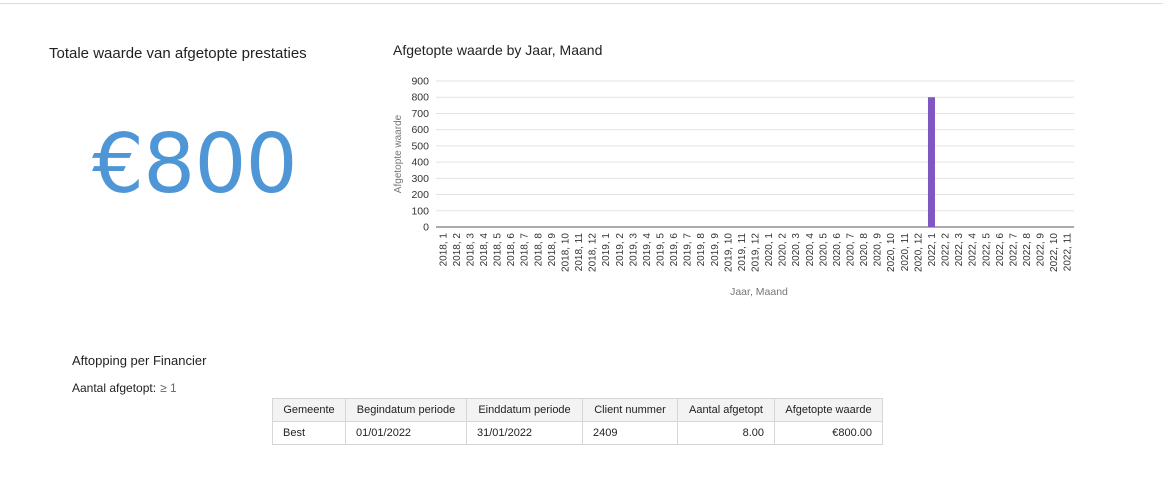  What do you see at coordinates (420, 82) in the screenshot?
I see `y-tick-label: 900` at bounding box center [420, 82].